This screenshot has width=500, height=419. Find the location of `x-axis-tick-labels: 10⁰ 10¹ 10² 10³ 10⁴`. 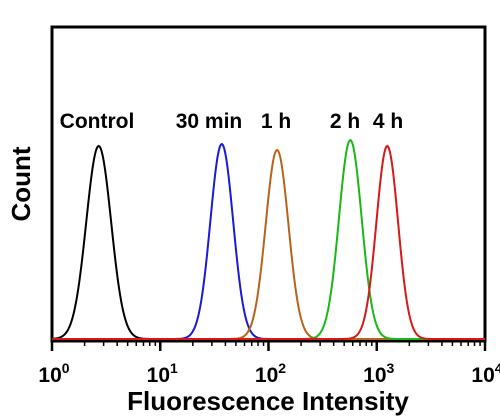

x-axis-tick-labels: 10⁰ 10¹ 10² 10³ 10⁴ is located at coordinates (269, 373).